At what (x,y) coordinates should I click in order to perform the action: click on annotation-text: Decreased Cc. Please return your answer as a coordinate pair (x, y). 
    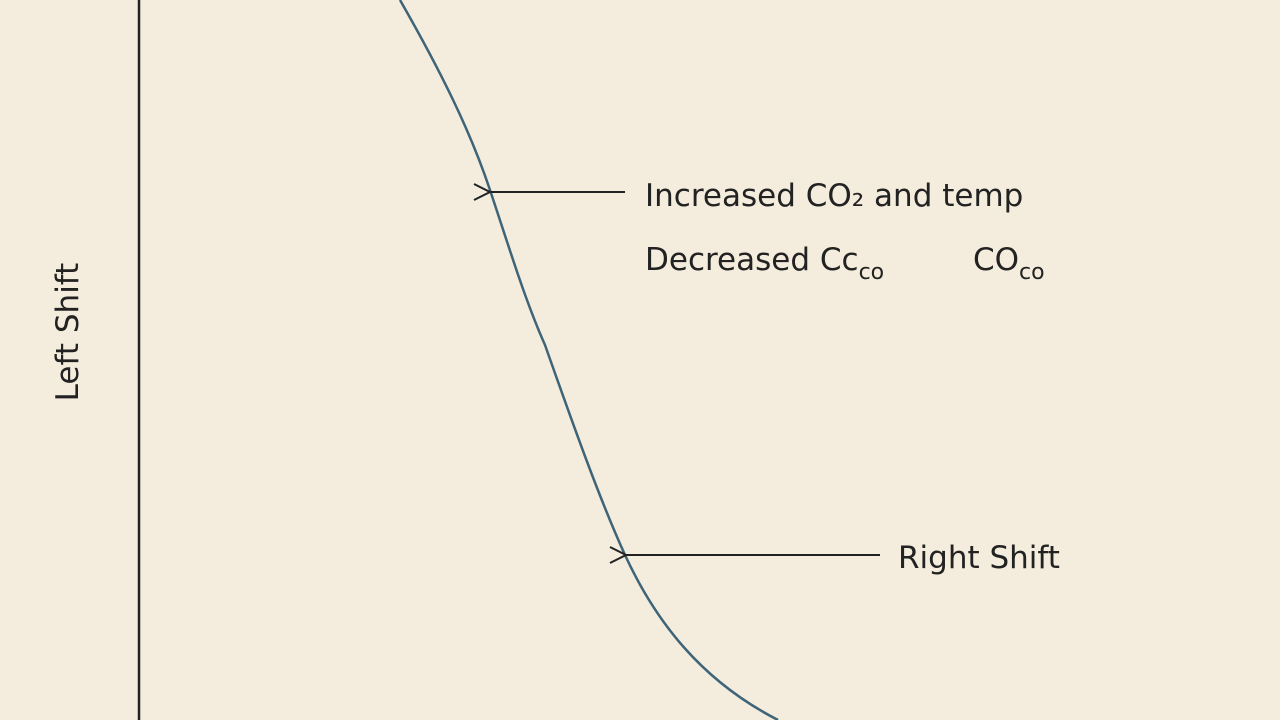
    Looking at the image, I should click on (752, 260).